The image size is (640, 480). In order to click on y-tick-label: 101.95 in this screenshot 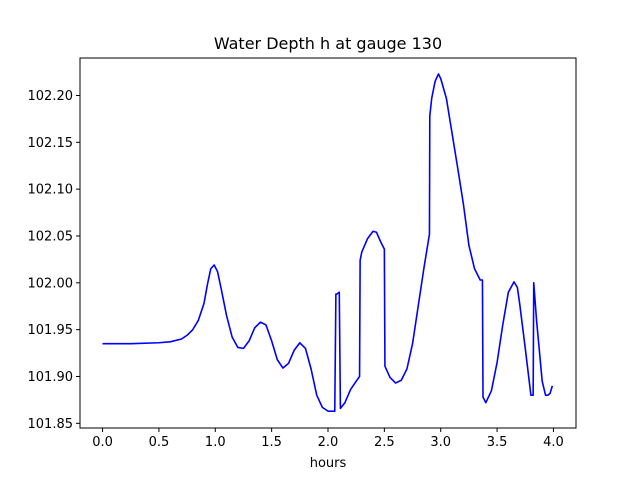, I will do `click(51, 330)`.